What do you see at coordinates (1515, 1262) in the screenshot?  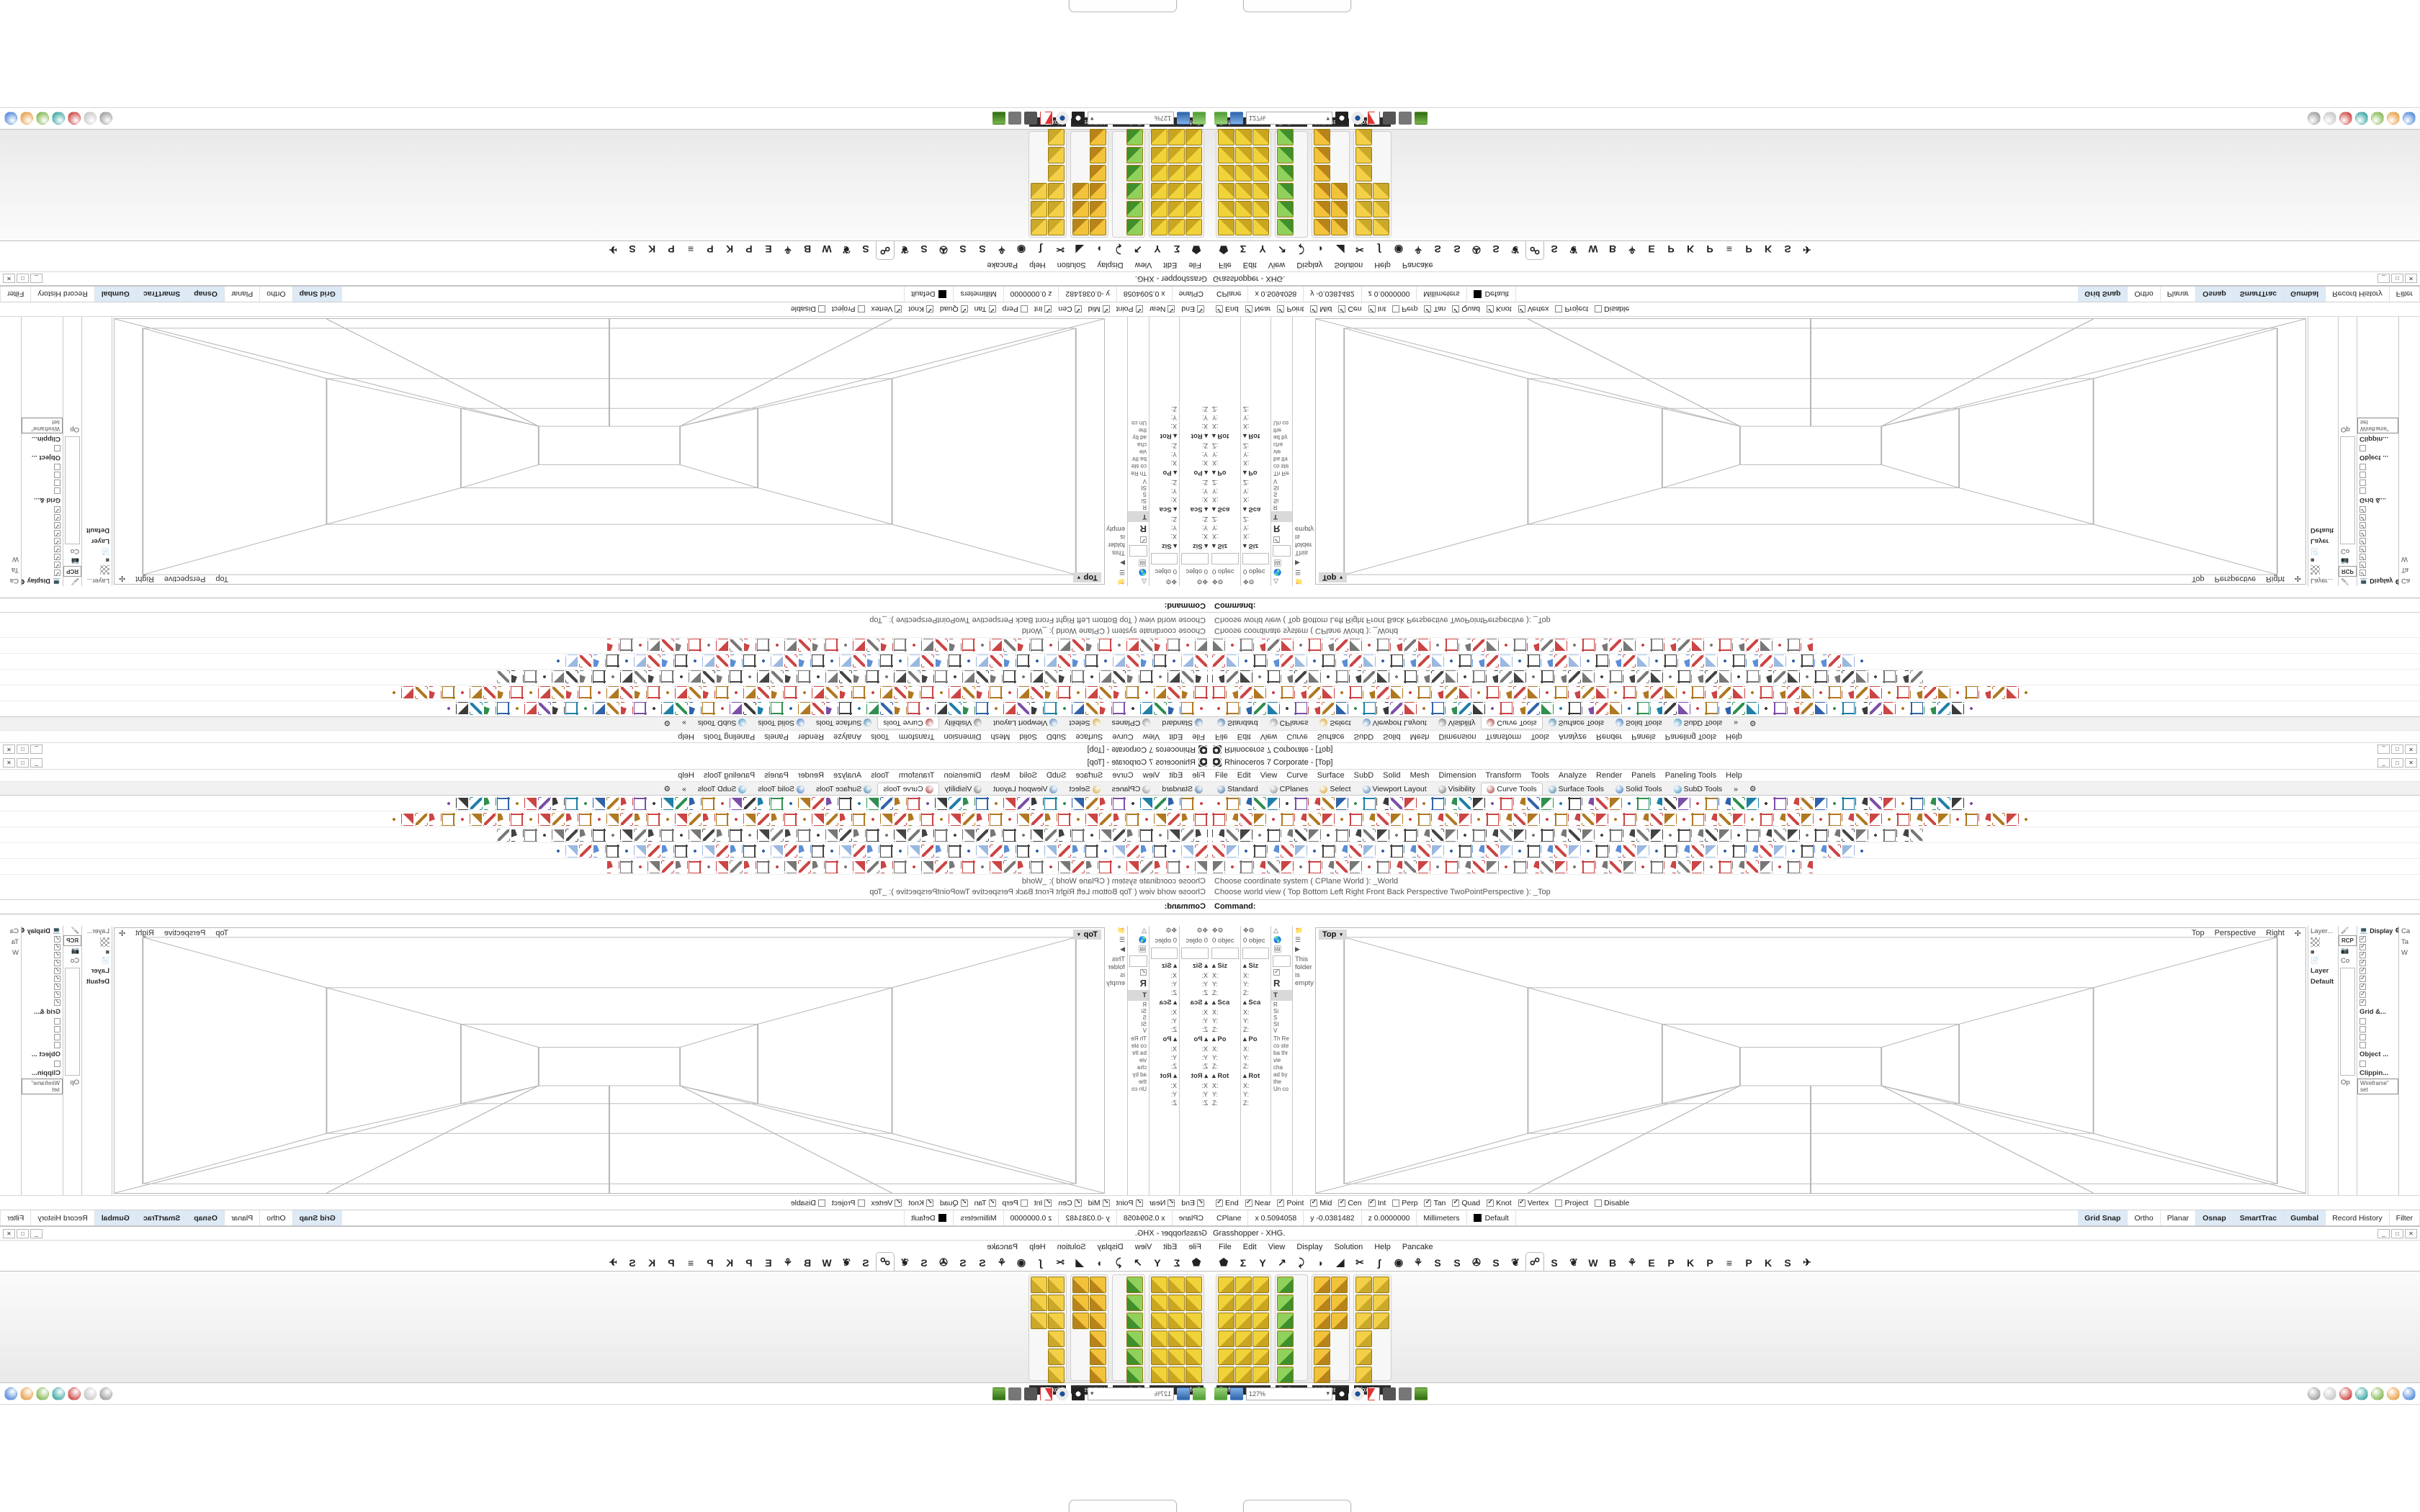 I see `gh-tab-pufferfish: ❦` at bounding box center [1515, 1262].